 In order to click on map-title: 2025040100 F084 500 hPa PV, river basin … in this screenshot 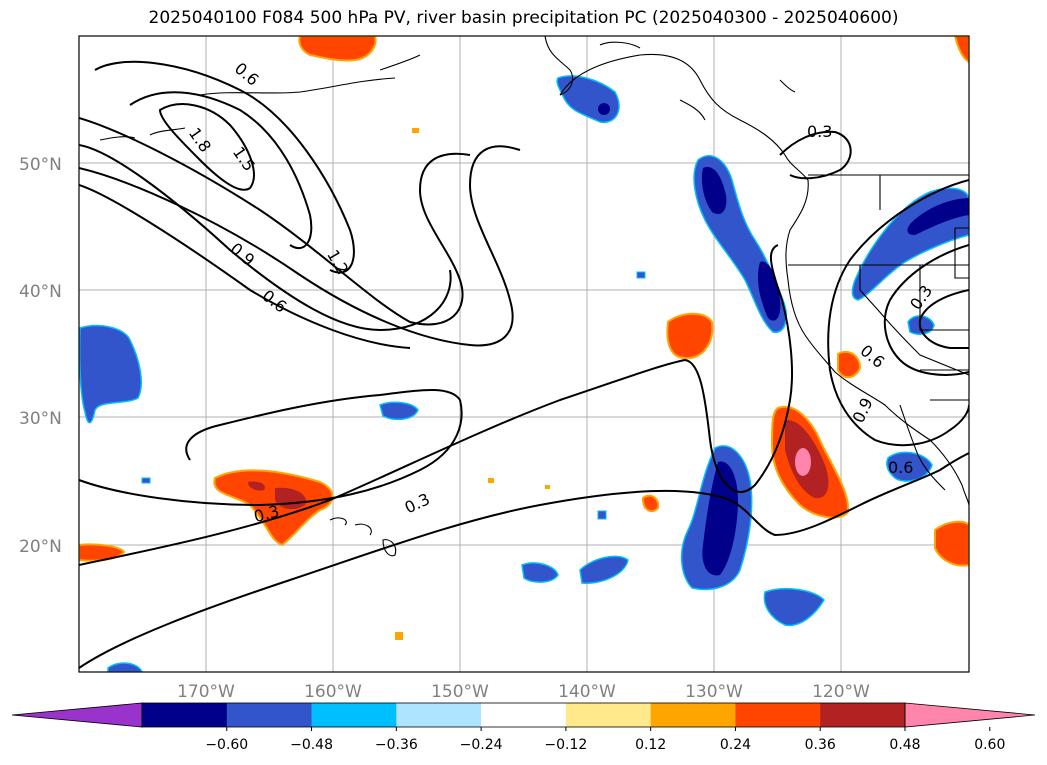, I will do `click(523, 18)`.